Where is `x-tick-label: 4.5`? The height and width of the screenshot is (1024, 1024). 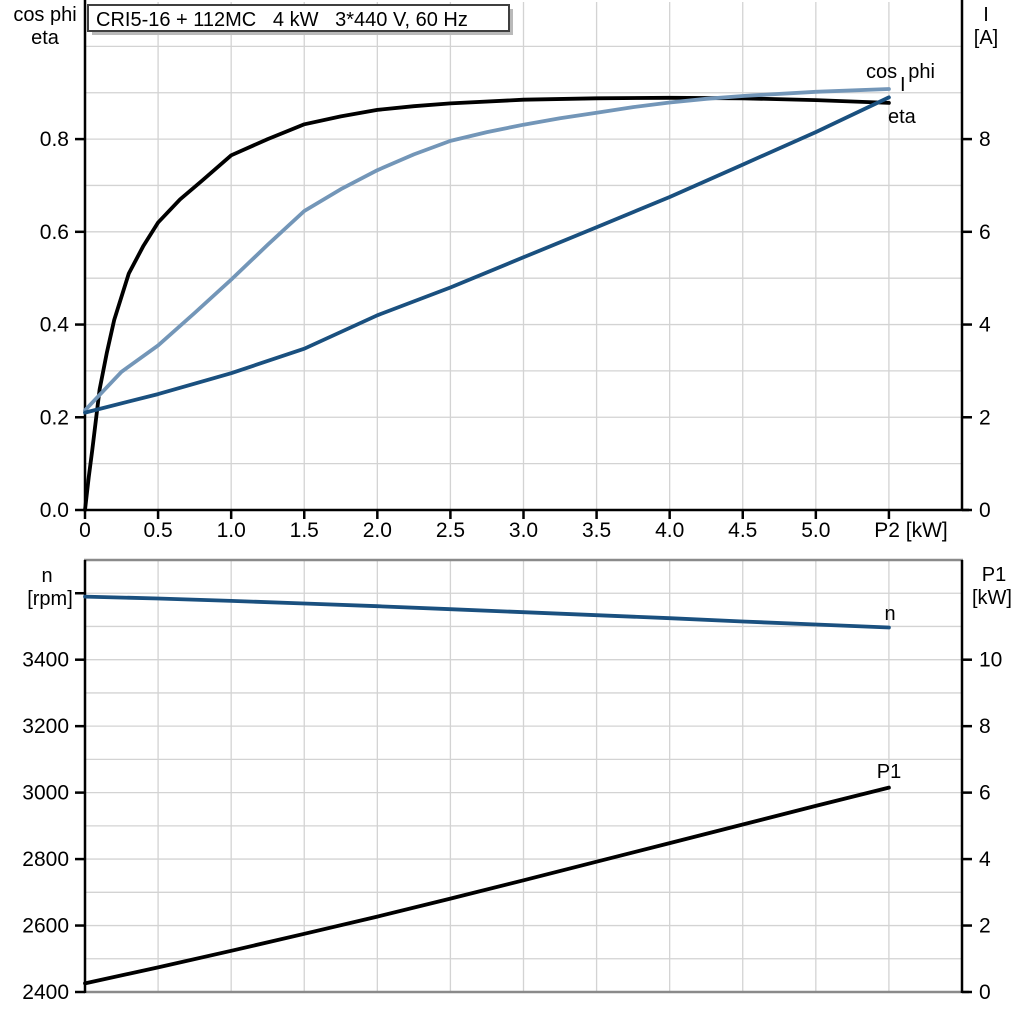
x-tick-label: 4.5 is located at coordinates (742, 530).